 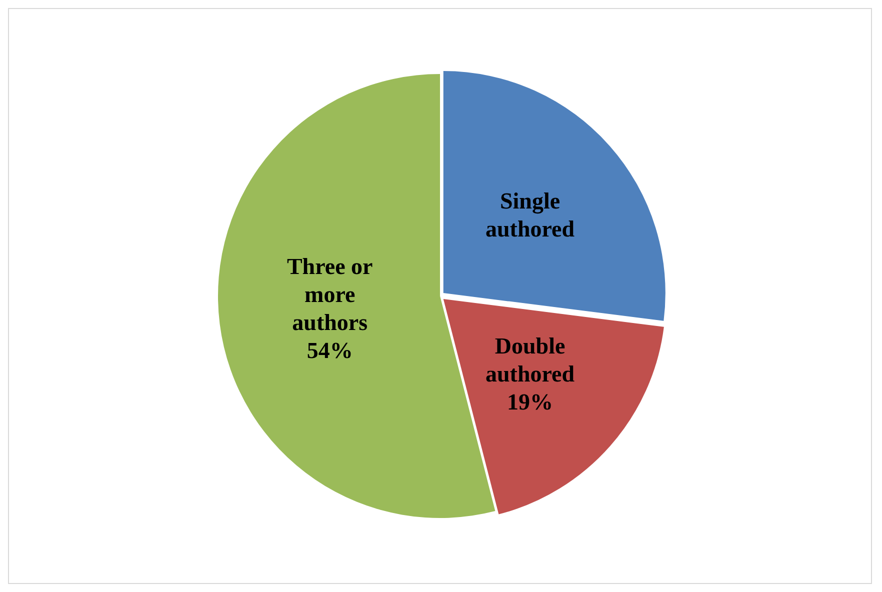 What do you see at coordinates (329, 294) in the screenshot?
I see `slice-label: Three or more authors` at bounding box center [329, 294].